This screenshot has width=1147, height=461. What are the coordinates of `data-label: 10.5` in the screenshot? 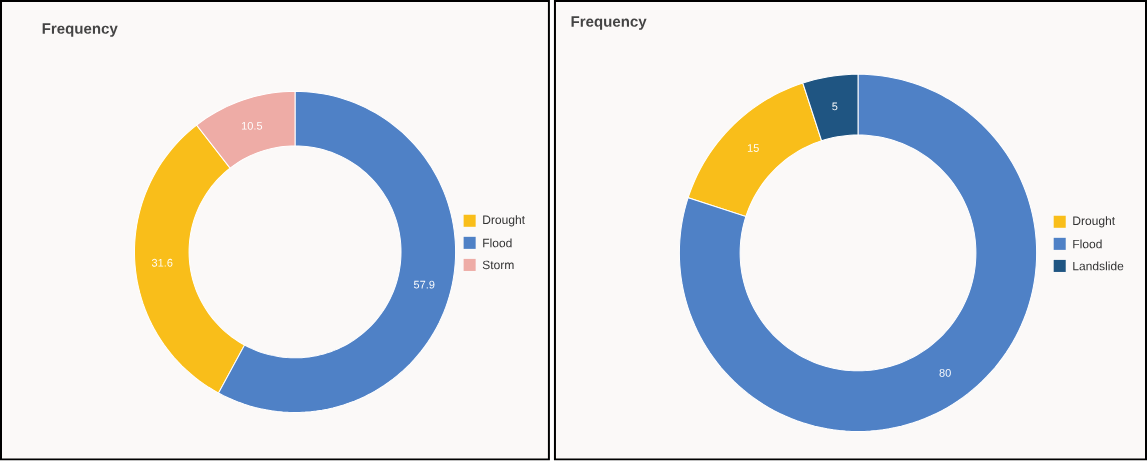 It's located at (252, 126).